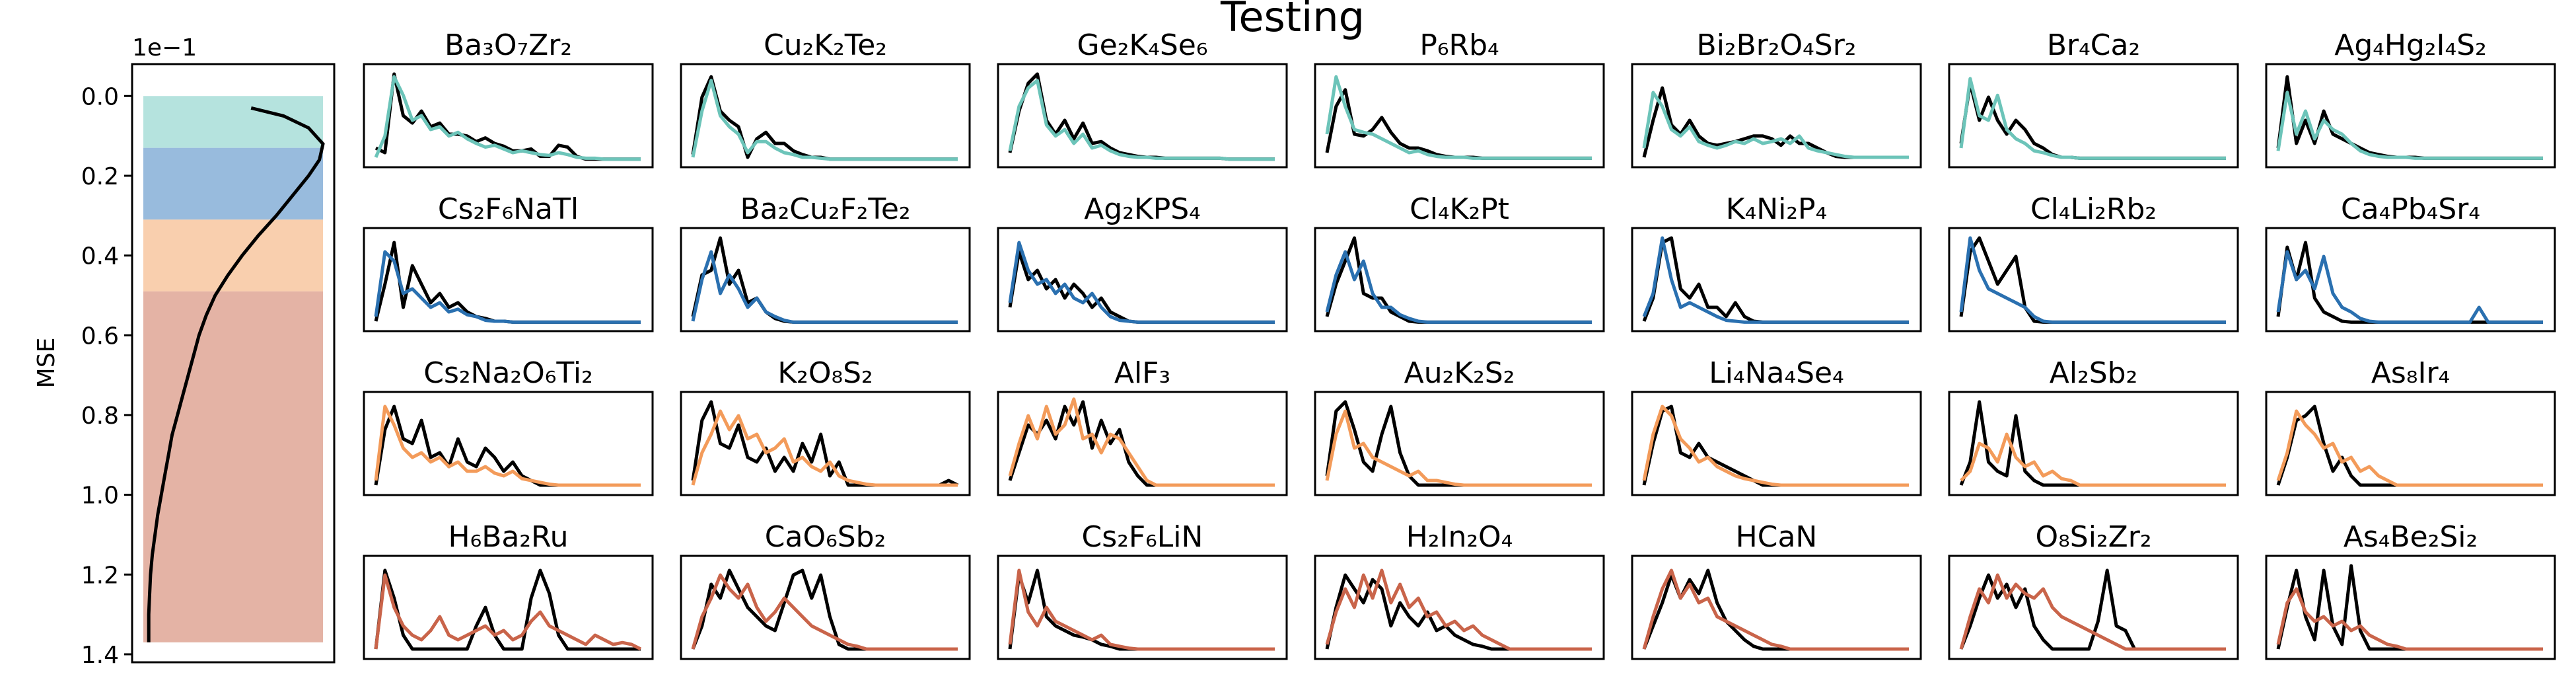 Image resolution: width=2576 pixels, height=694 pixels. I want to click on panel-title: Cl₄Li₂Rb₂, so click(2093, 209).